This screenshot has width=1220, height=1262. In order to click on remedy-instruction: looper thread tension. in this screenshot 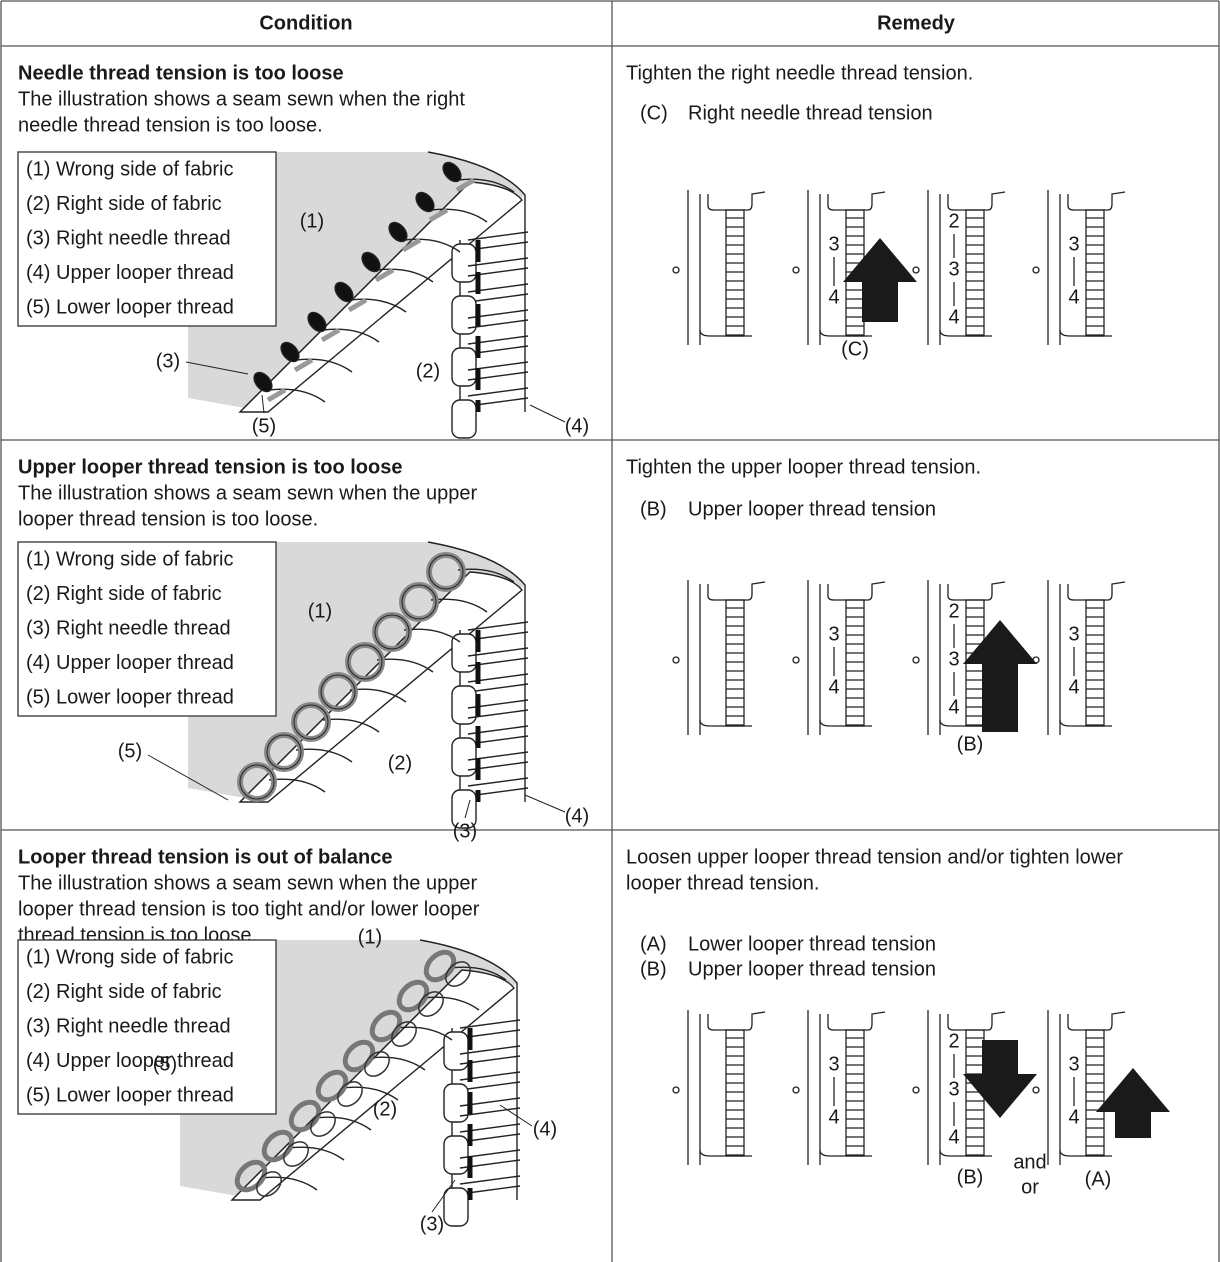, I will do `click(722, 883)`.